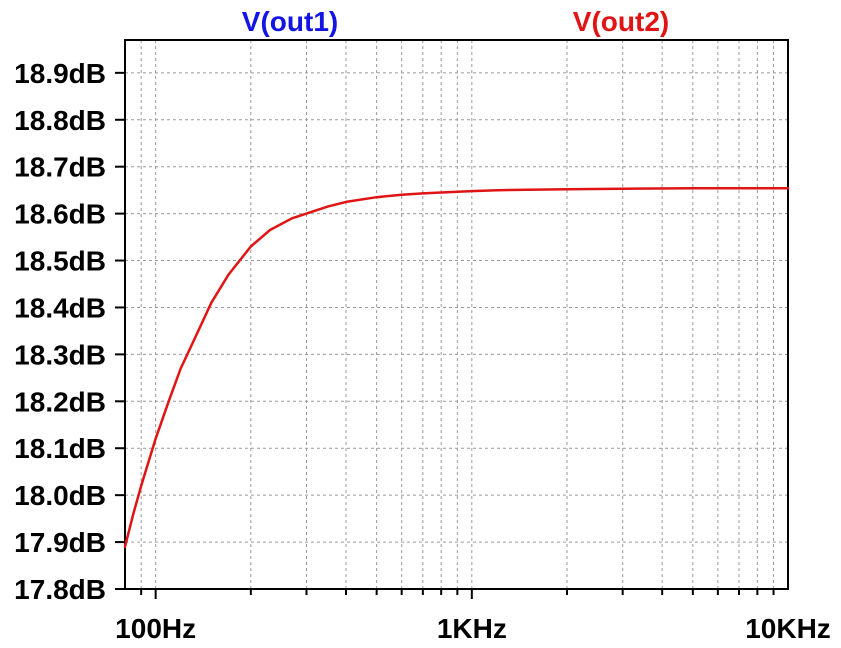 The image size is (841, 648). I want to click on y-tick-label: 18.0dB, so click(60, 495).